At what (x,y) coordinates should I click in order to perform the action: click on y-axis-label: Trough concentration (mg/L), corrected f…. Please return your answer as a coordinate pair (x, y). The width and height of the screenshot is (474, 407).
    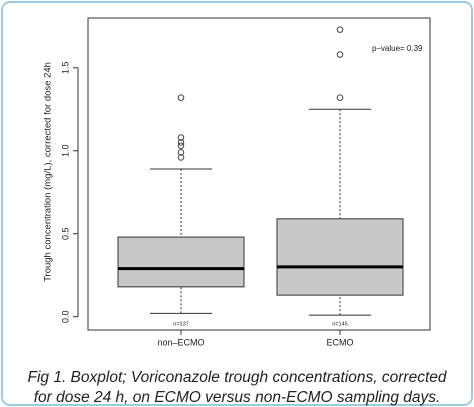
    Looking at the image, I should click on (48, 172).